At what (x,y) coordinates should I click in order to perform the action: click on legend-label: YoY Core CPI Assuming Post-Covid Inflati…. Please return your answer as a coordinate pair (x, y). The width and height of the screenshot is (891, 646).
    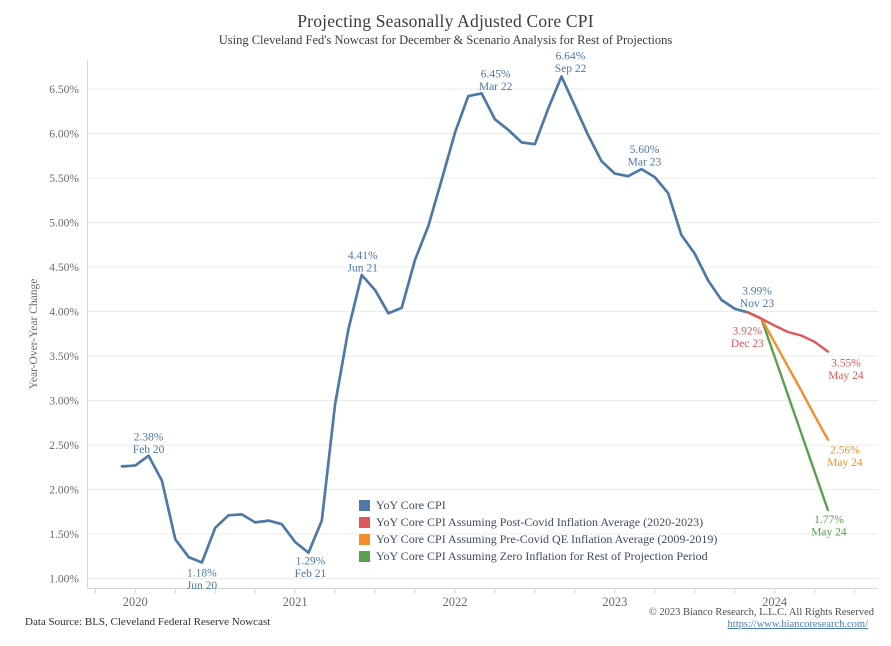
    Looking at the image, I should click on (540, 522).